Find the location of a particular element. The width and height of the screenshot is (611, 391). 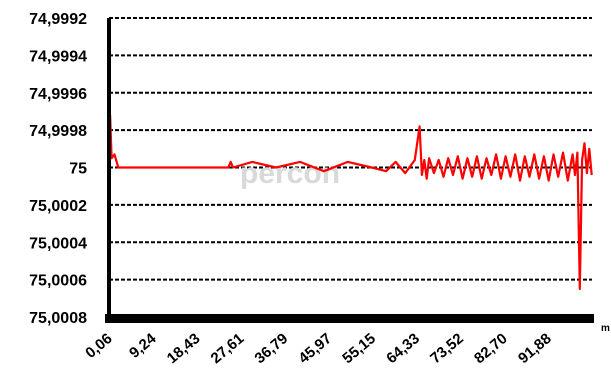

x-tick-label: 36,79 is located at coordinates (272, 348).